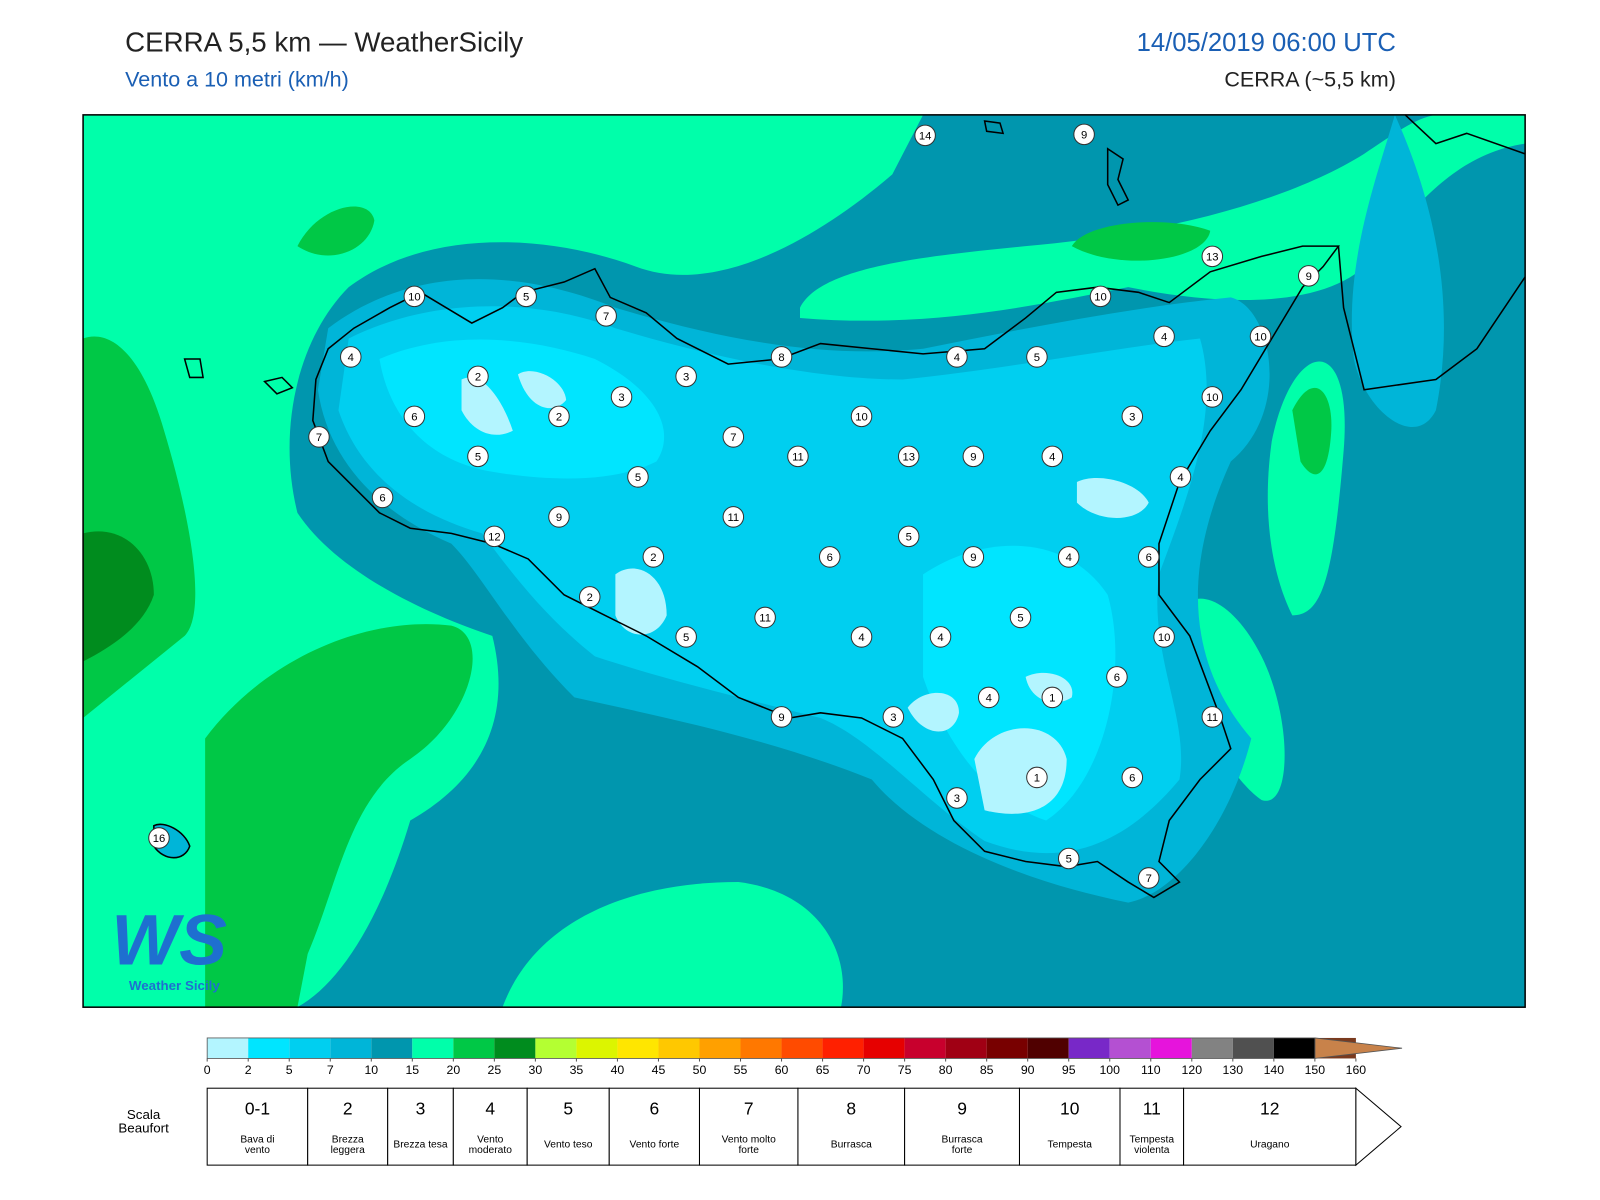 Image resolution: width=1600 pixels, height=1200 pixels. Describe the element at coordinates (174, 985) in the screenshot. I see `logo-name: Weather Sicily` at that location.